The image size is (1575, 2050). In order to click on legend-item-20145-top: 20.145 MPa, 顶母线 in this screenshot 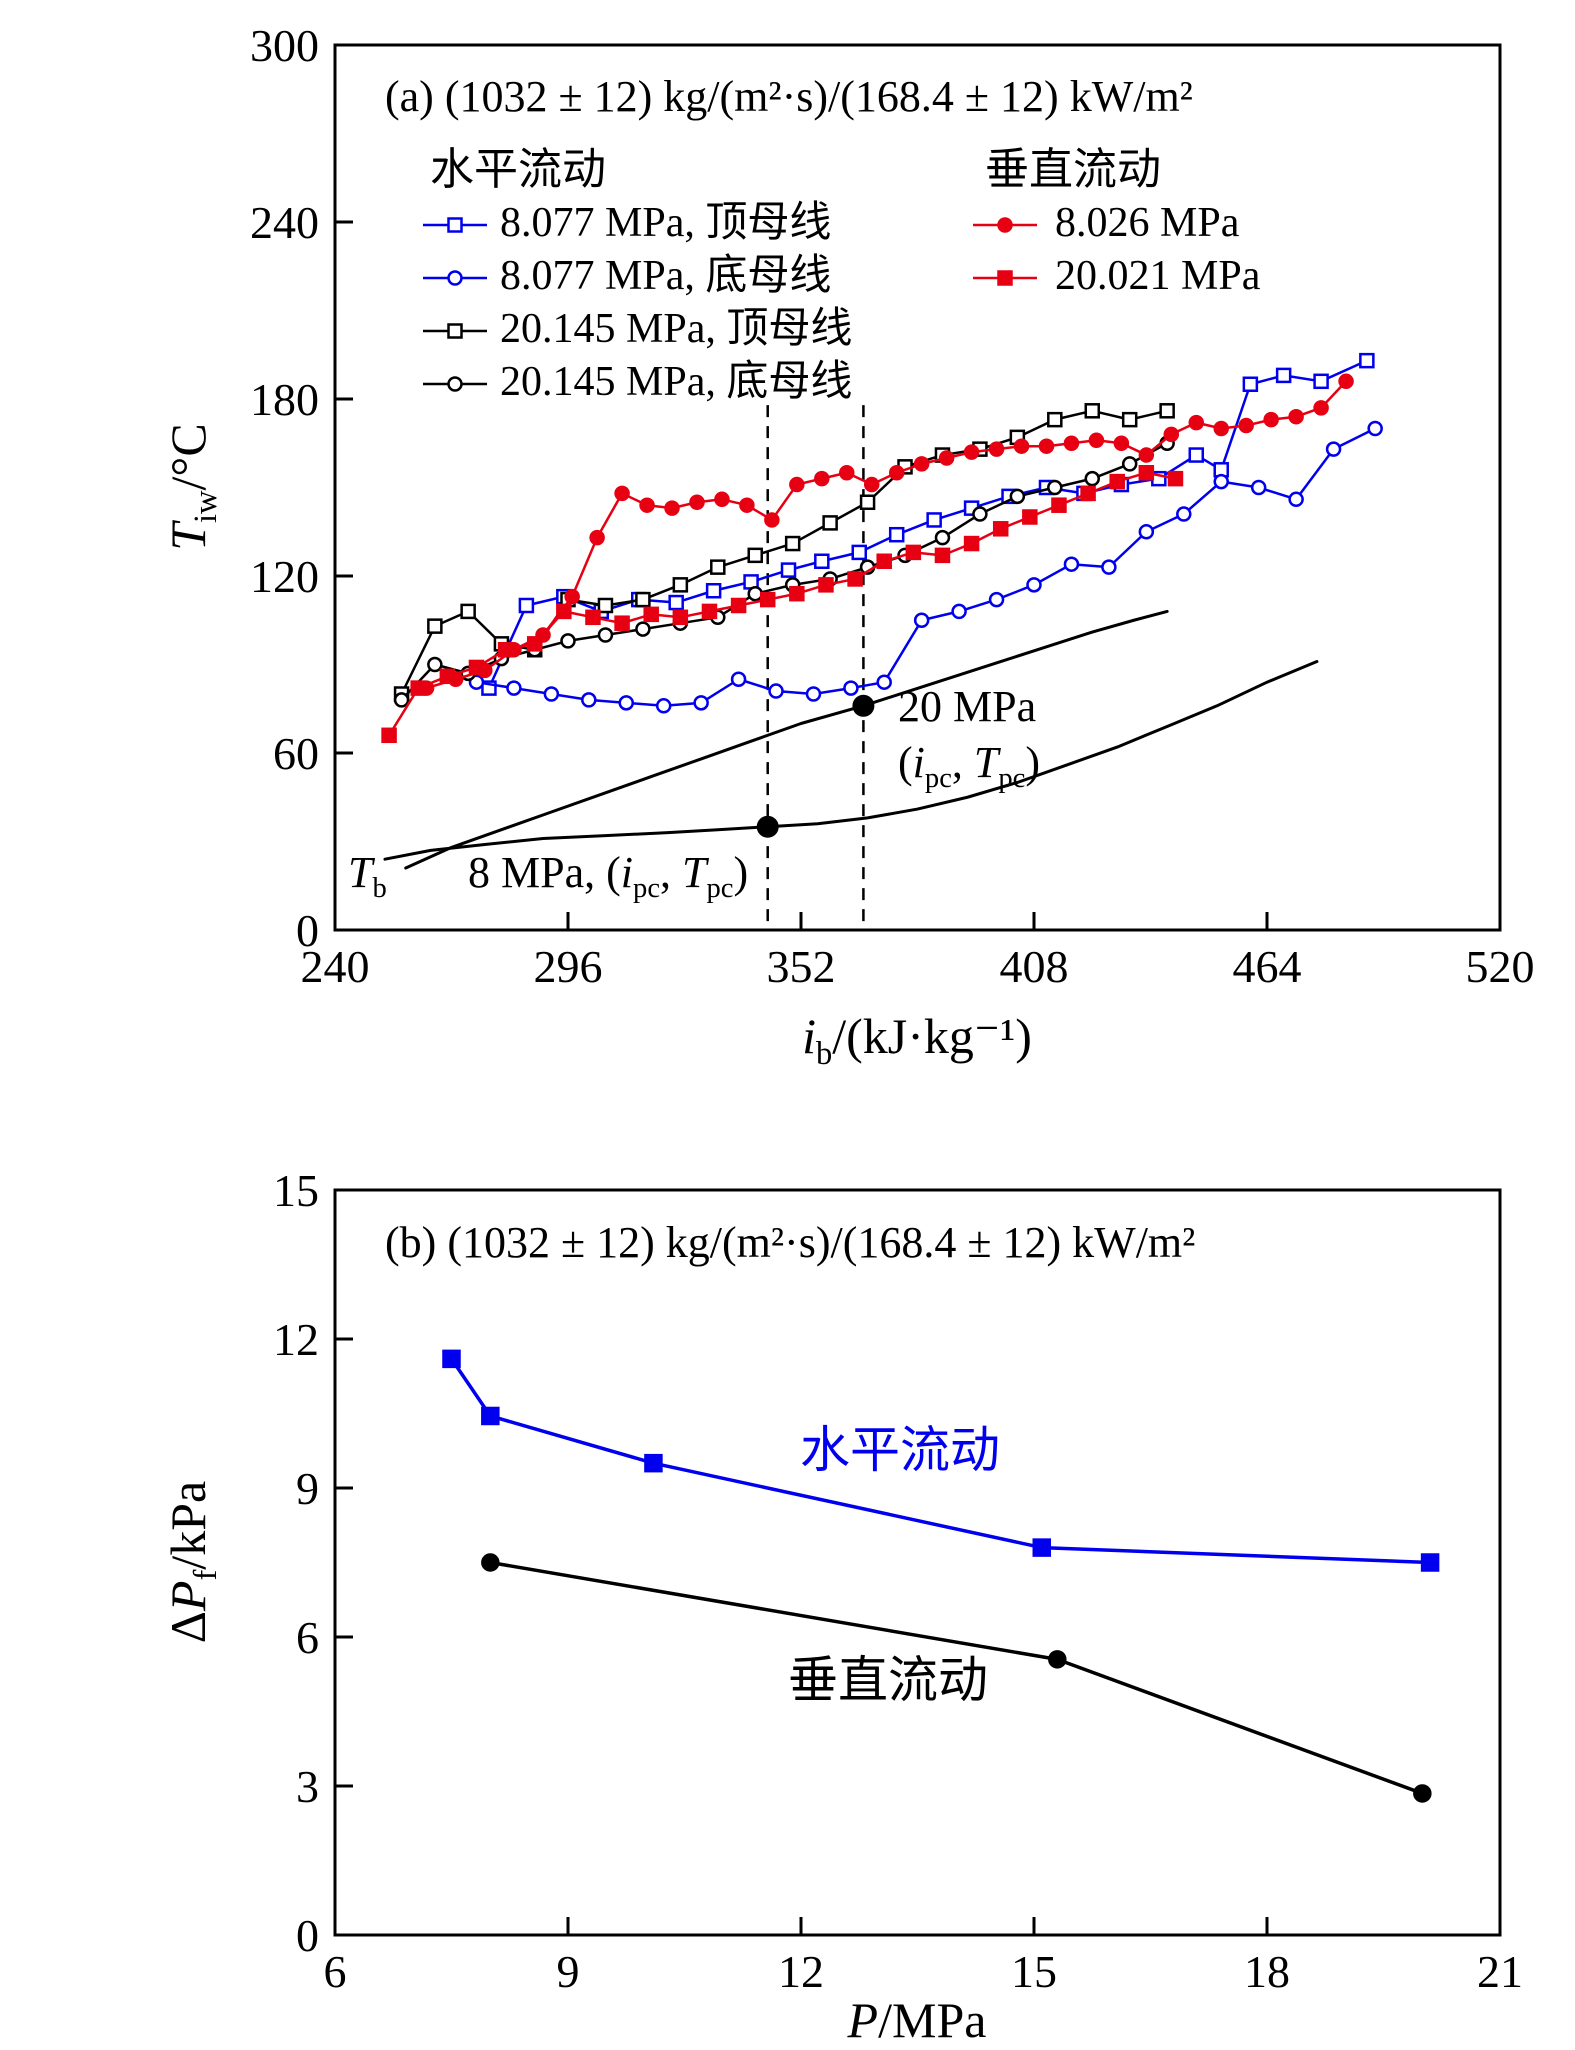, I will do `click(676, 329)`.